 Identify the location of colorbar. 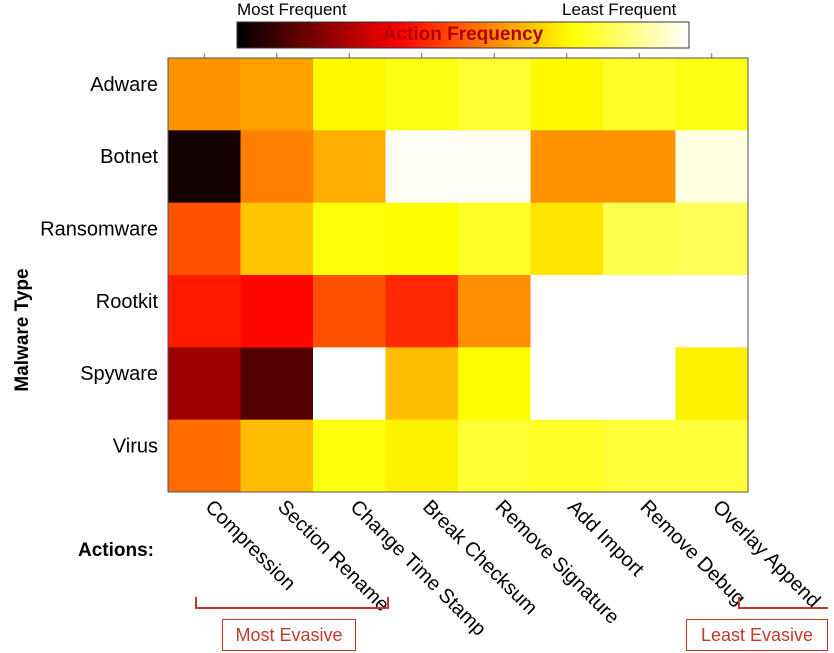
(463, 35).